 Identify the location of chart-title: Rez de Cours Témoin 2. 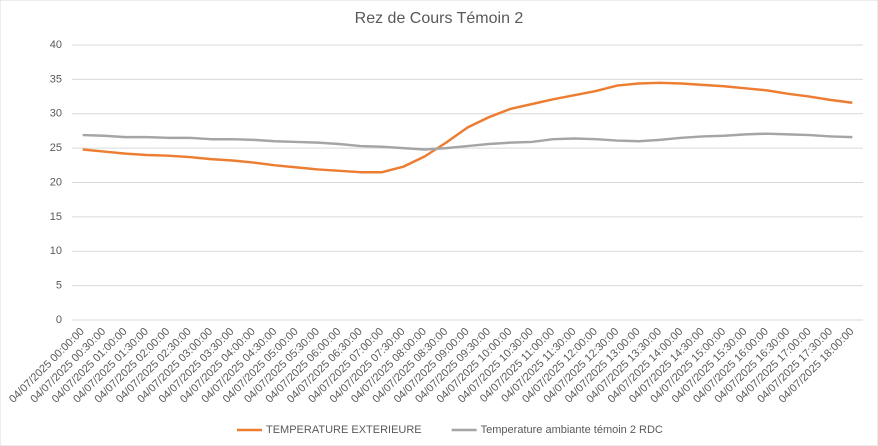
(439, 18).